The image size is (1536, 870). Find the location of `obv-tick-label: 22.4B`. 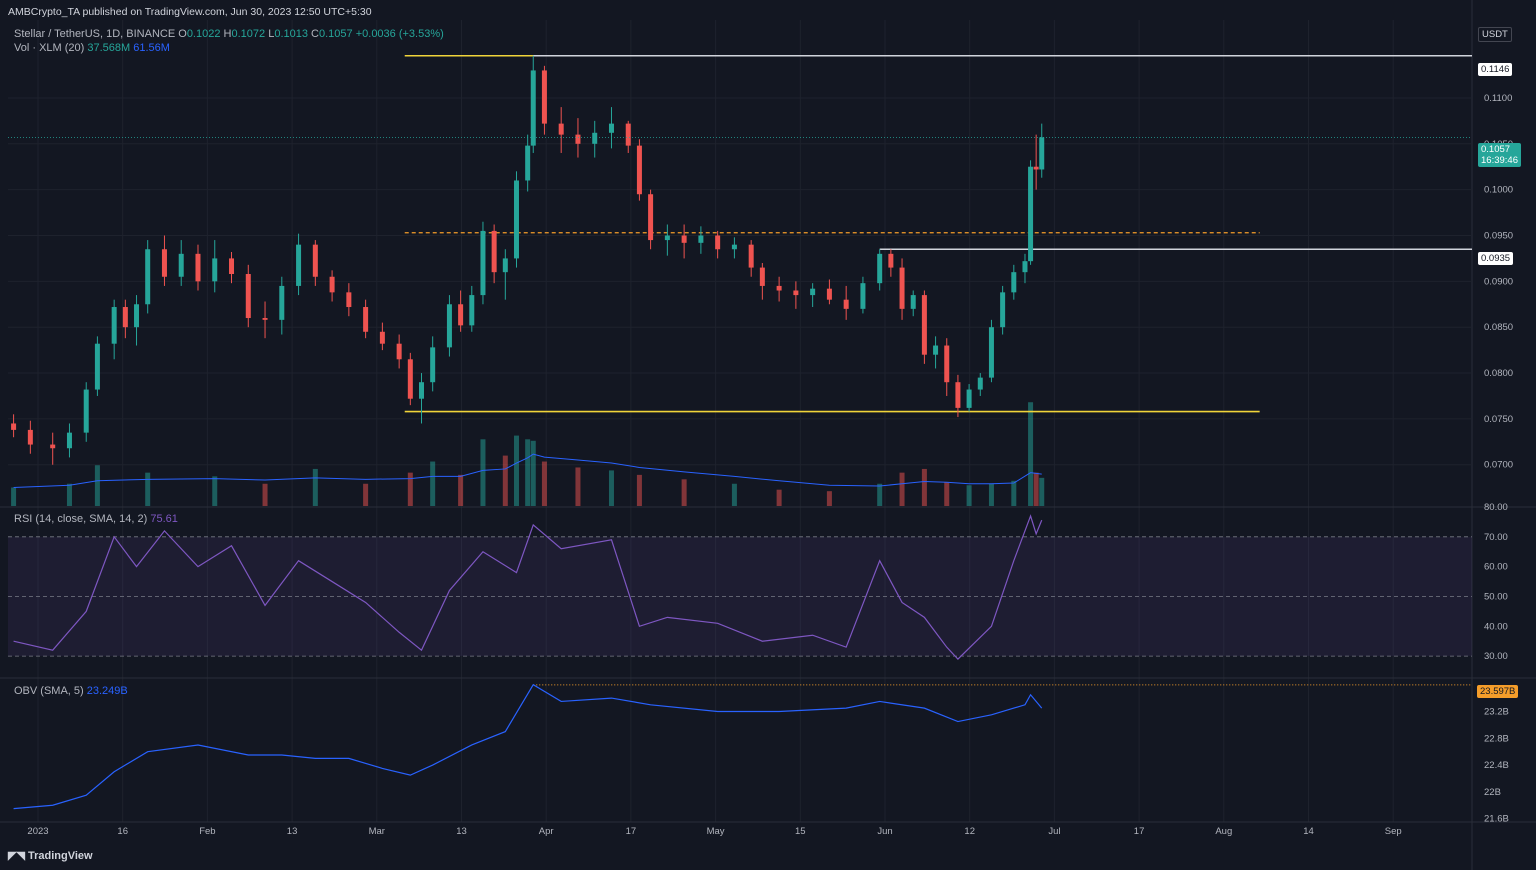

obv-tick-label: 22.4B is located at coordinates (1496, 765).